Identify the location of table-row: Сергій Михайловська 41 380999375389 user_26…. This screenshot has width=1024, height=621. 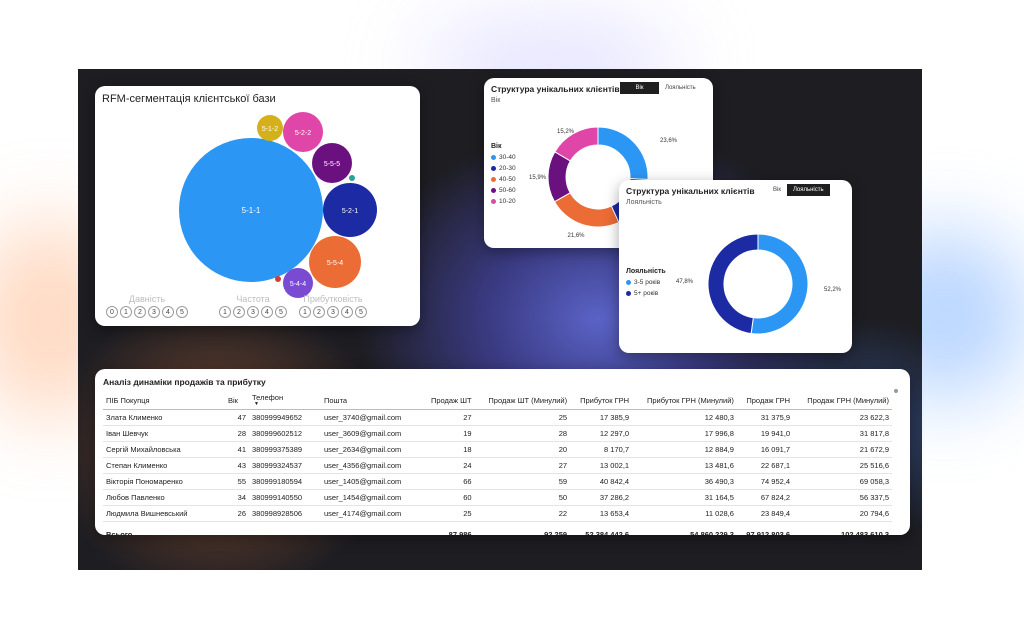
(497, 449).